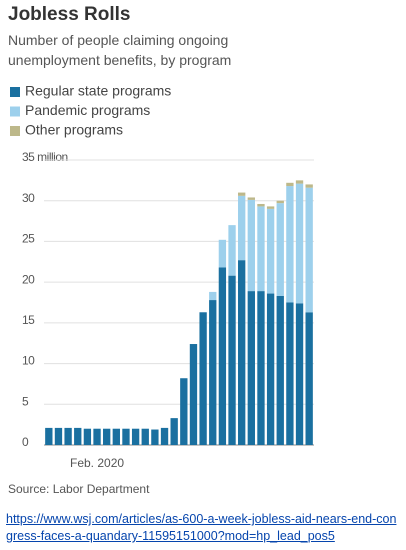 This screenshot has height=550, width=406. What do you see at coordinates (79, 489) in the screenshot?
I see `source: Source: Labor Department` at bounding box center [79, 489].